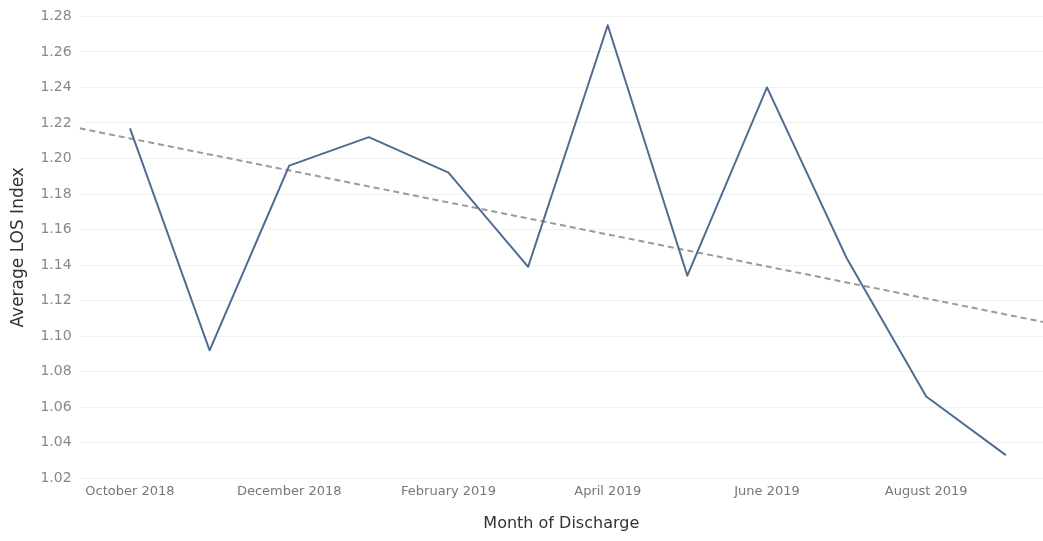 The height and width of the screenshot is (541, 1043). I want to click on y-tick-label: 1.20, so click(56, 157).